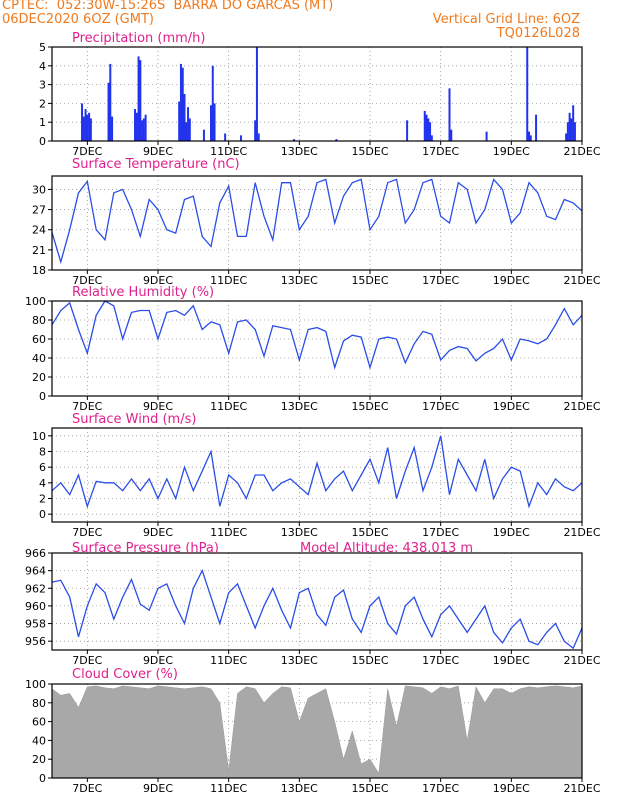  I want to click on header-date: 06DEC2020 6OZ (GMT), so click(78, 19).